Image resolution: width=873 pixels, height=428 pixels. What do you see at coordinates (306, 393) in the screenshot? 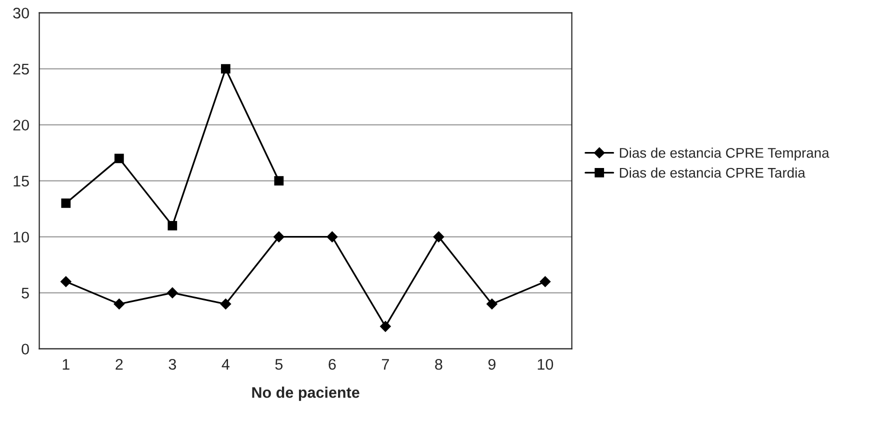
I see `x-axis-title: No de paciente` at bounding box center [306, 393].